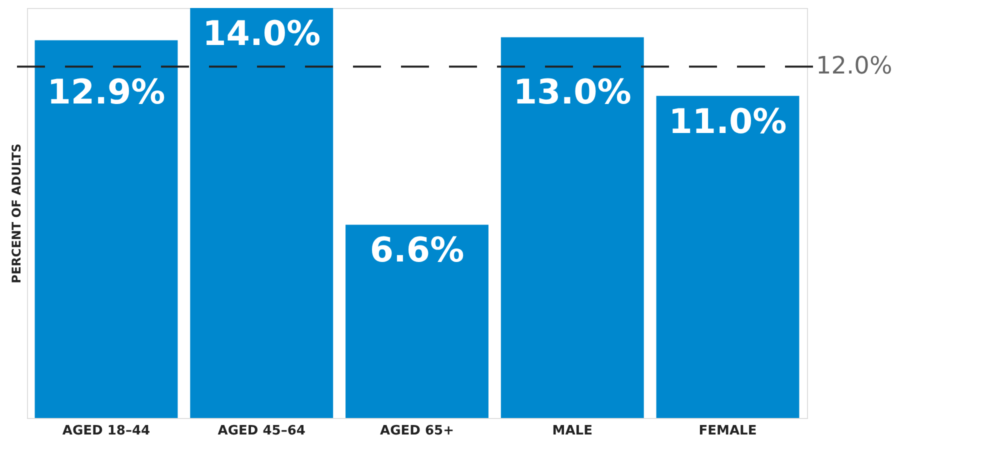  I want to click on y-axis-title: PERCENT OF ADULTS, so click(17, 214).